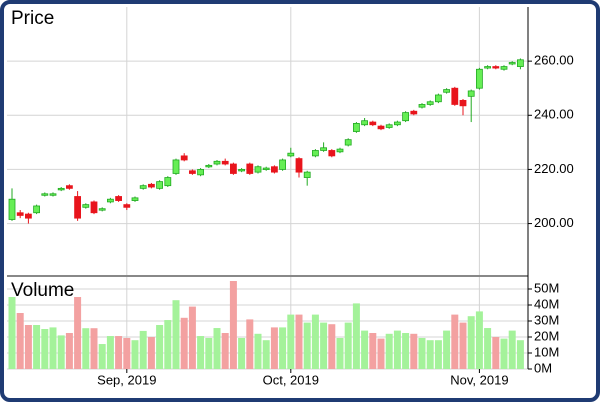 This screenshot has width=600, height=402. I want to click on x-tick-label: Nov, 2019, so click(479, 379).